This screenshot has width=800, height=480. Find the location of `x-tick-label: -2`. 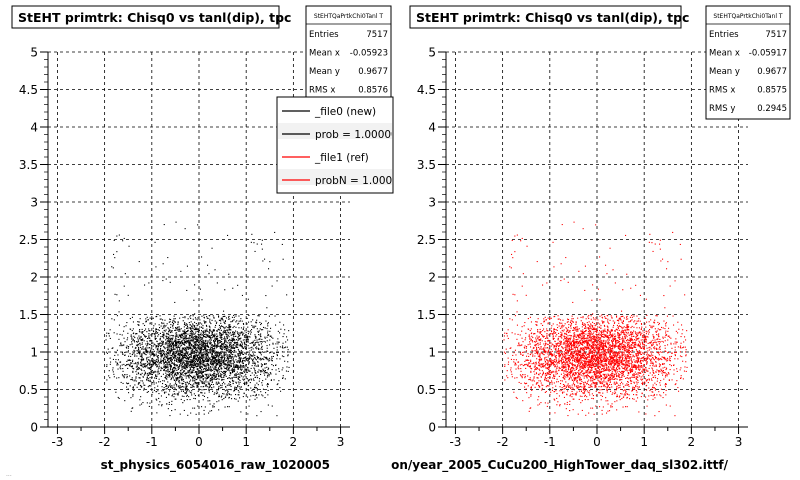

x-tick-label: -2 is located at coordinates (105, 442).